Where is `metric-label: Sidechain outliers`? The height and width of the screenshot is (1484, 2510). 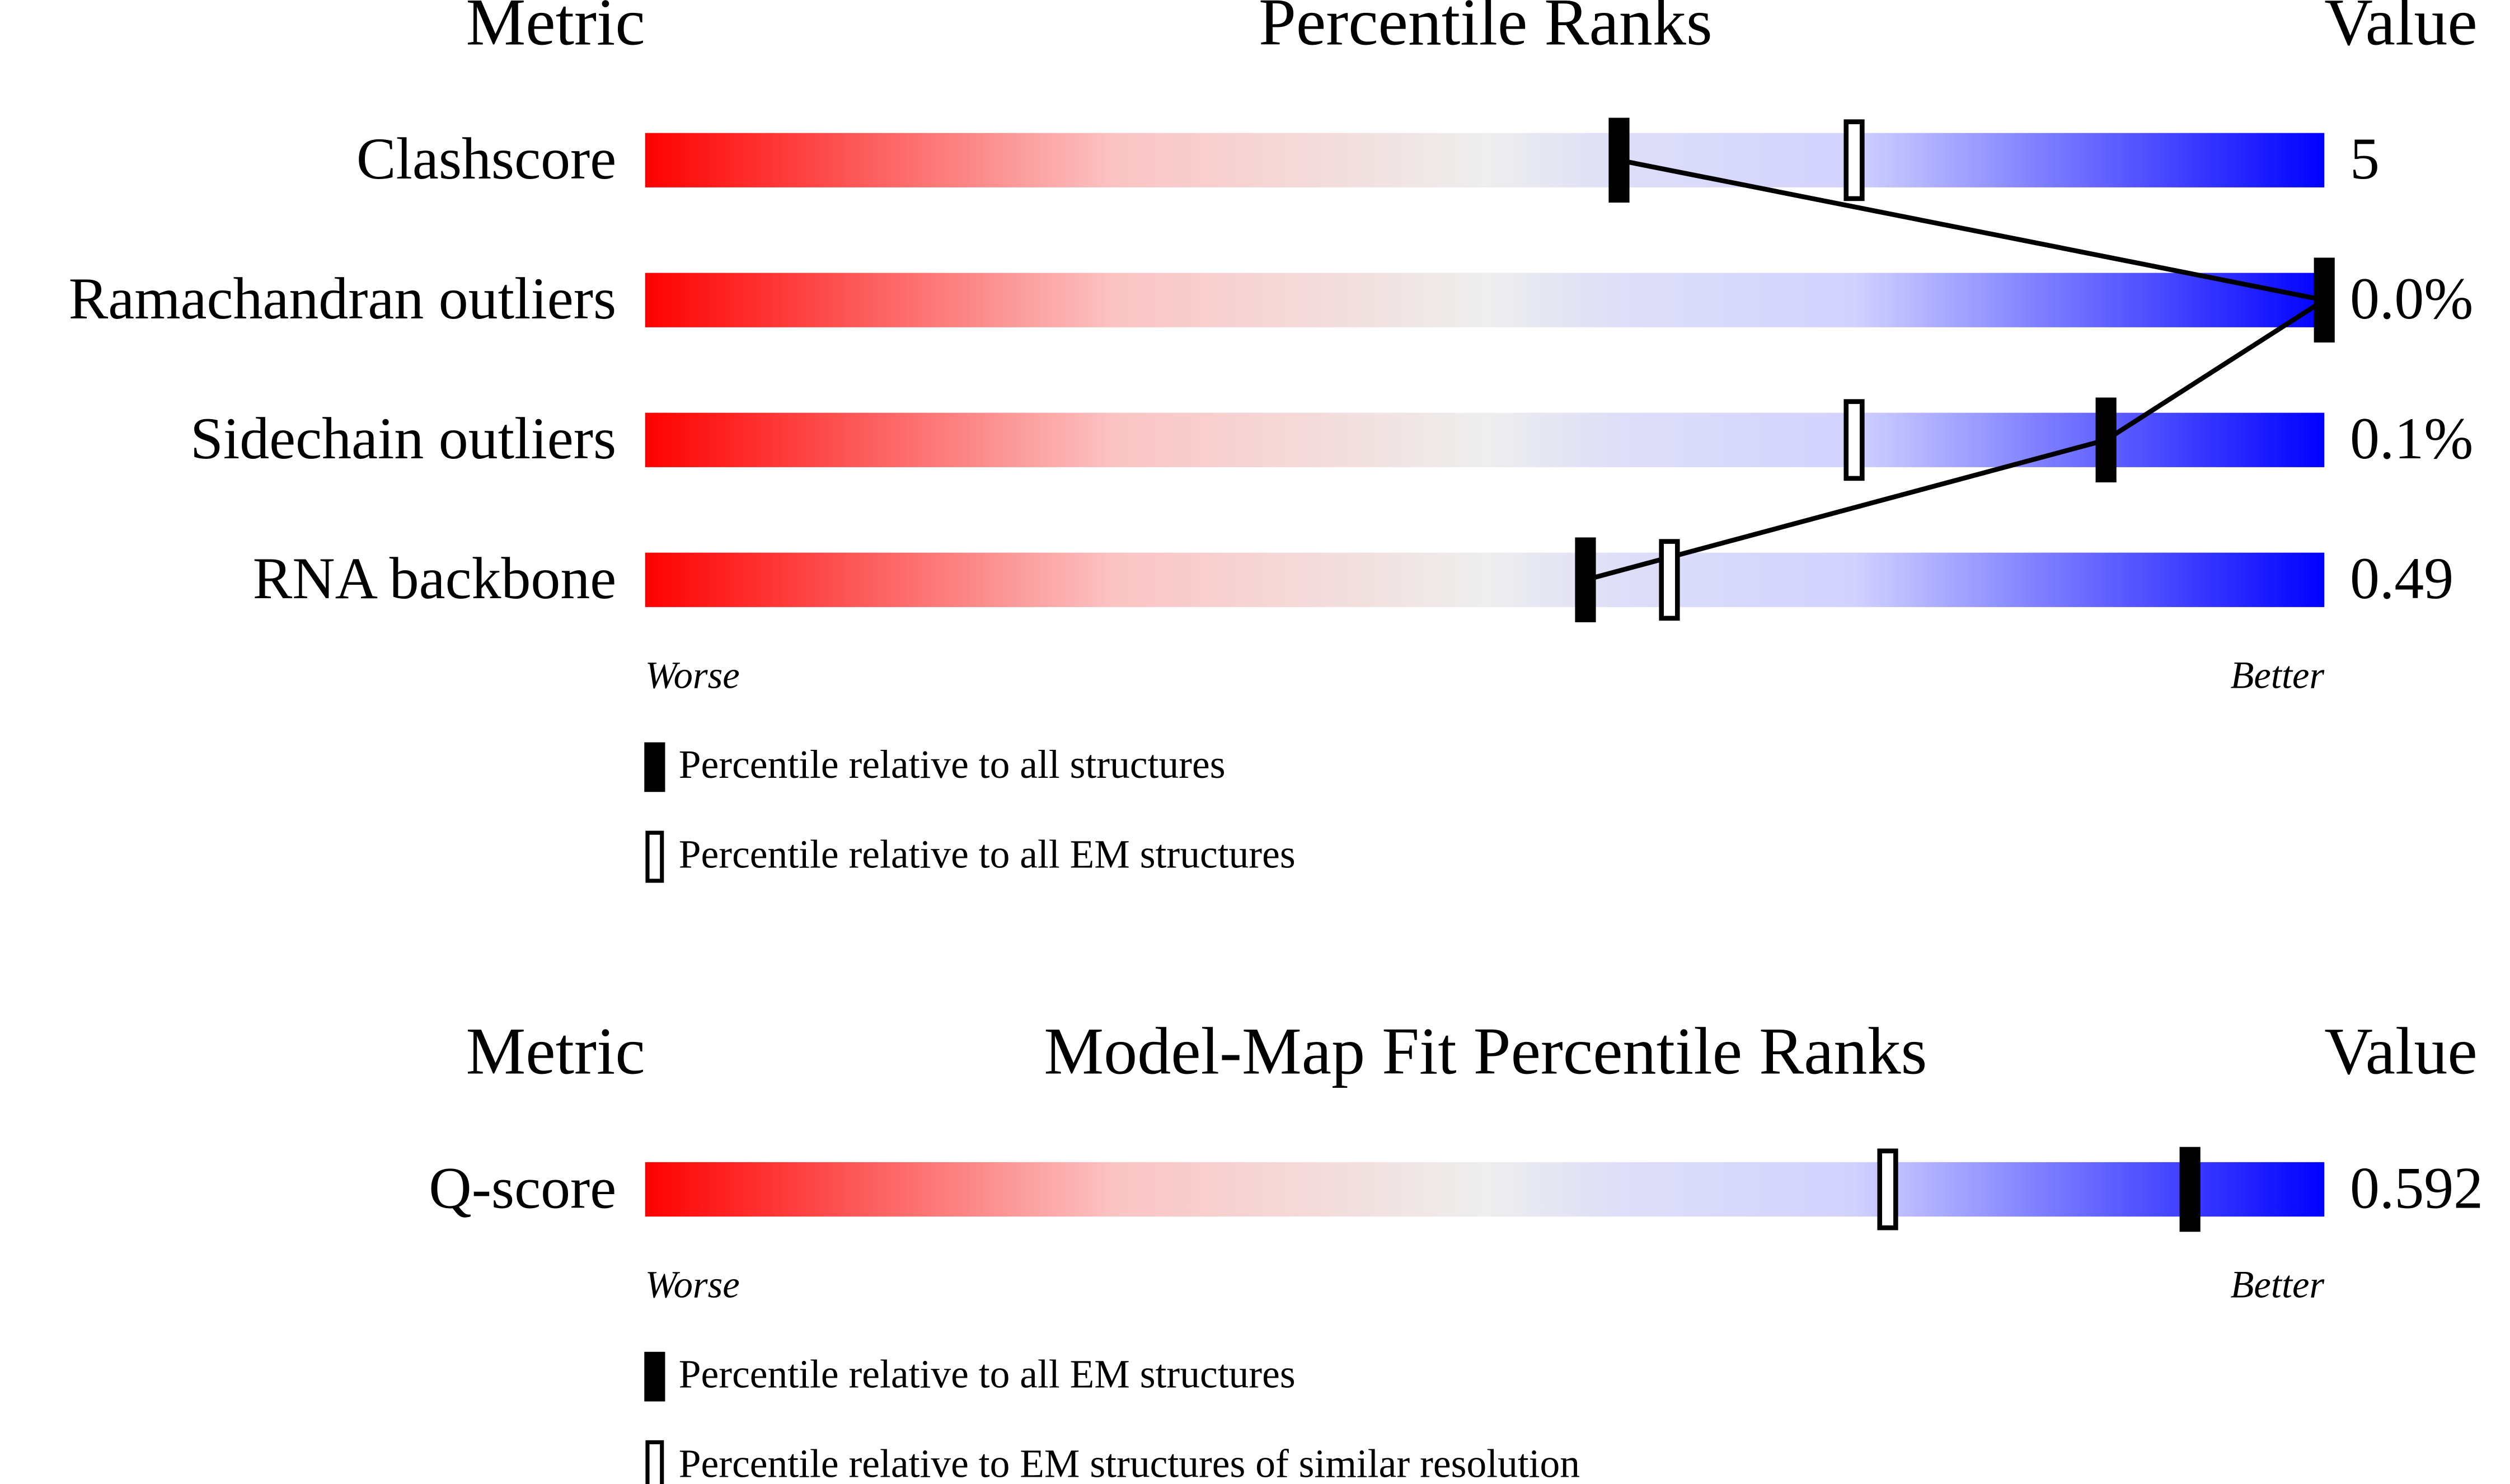
metric-label: Sidechain outliers is located at coordinates (403, 438).